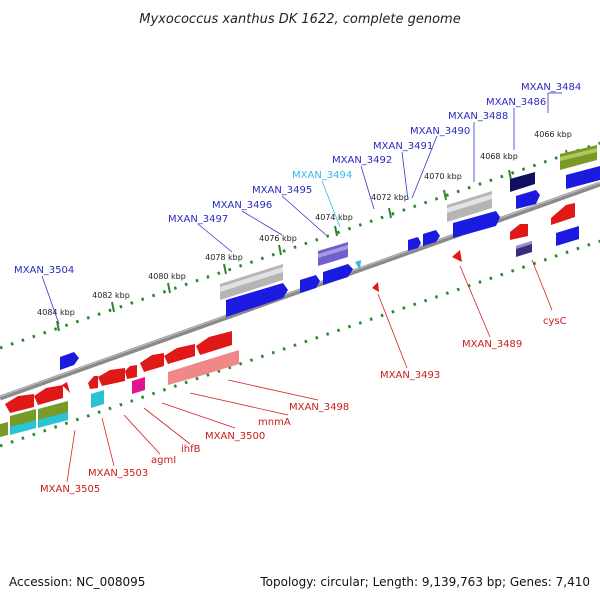 The height and width of the screenshot is (600, 600). Describe the element at coordinates (118, 473) in the screenshot. I see `gene-label: MXAN_3503` at that location.